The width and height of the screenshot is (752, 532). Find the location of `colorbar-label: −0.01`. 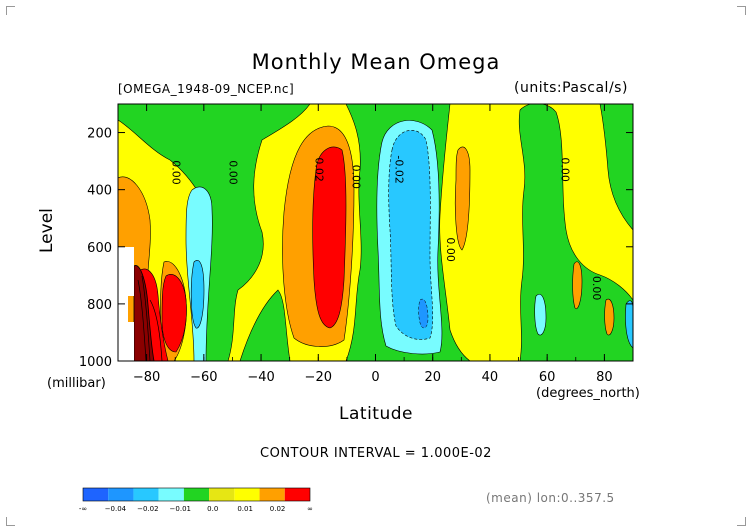

colorbar-label: −0.01 is located at coordinates (180, 509).